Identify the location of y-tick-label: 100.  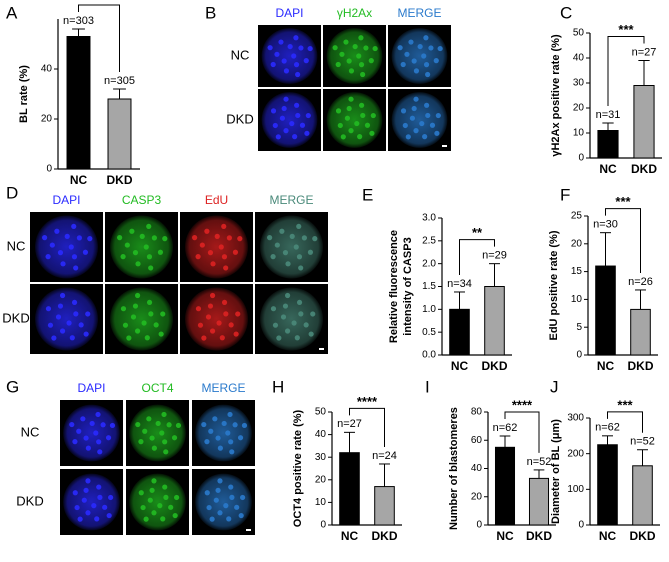
(575, 489).